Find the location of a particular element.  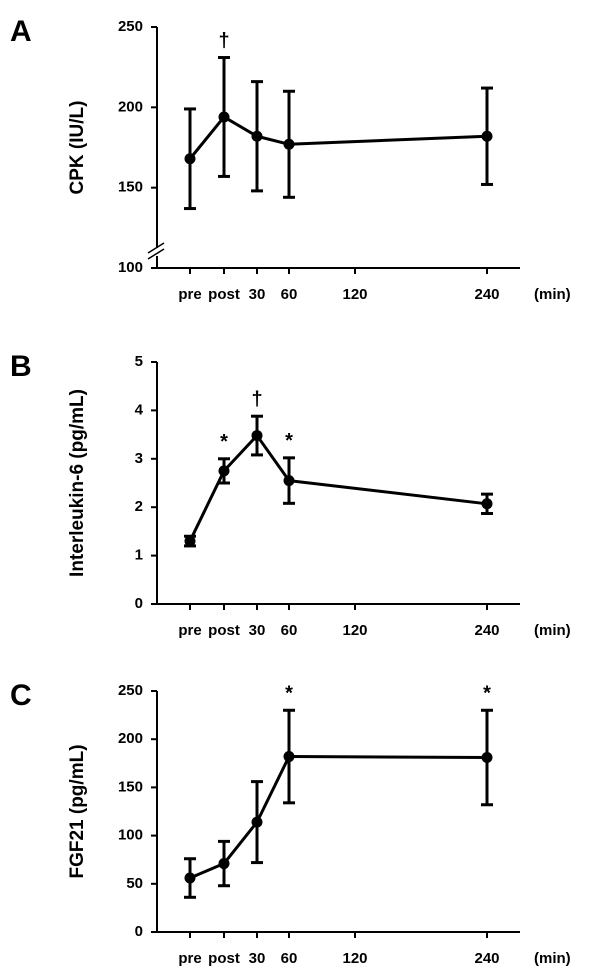

y-axis-label: CPK (IU/L) is located at coordinates (77, 148).